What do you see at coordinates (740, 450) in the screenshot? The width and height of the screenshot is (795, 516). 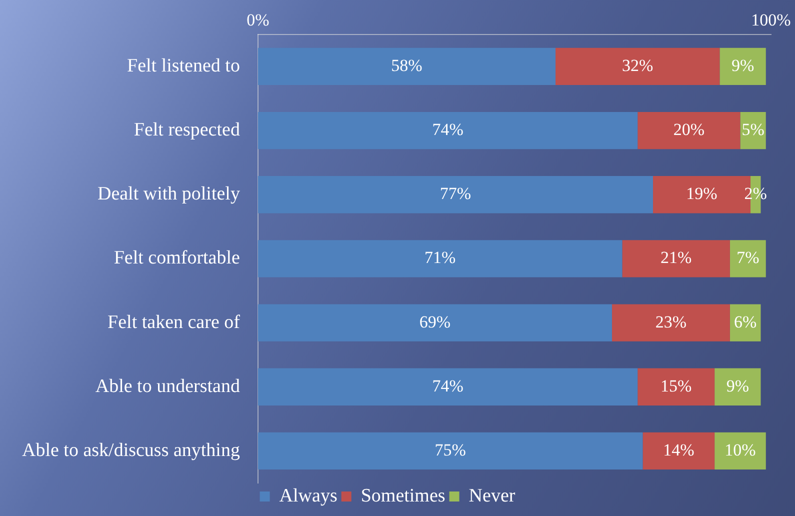 I see `data-label: 10%` at bounding box center [740, 450].